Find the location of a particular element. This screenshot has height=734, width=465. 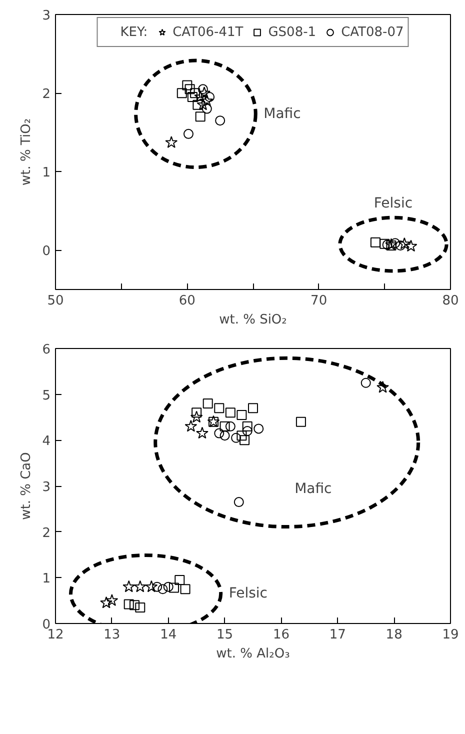

x-tick-label: 80 is located at coordinates (450, 301).